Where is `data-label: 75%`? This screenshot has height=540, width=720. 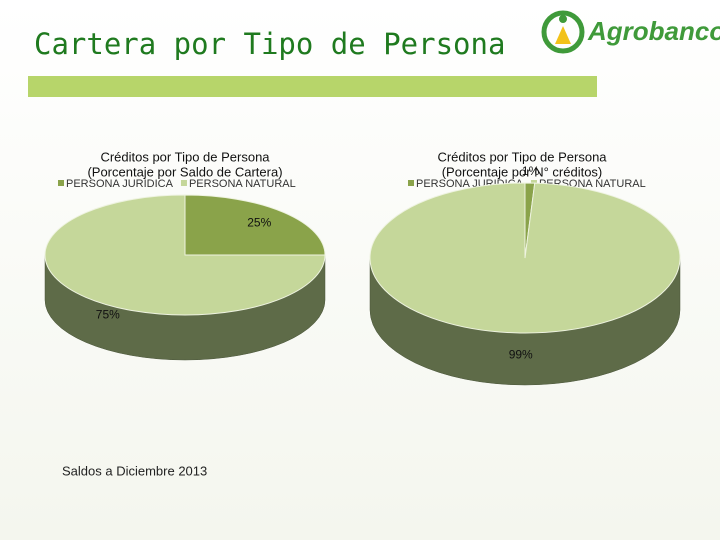 data-label: 75% is located at coordinates (108, 314).